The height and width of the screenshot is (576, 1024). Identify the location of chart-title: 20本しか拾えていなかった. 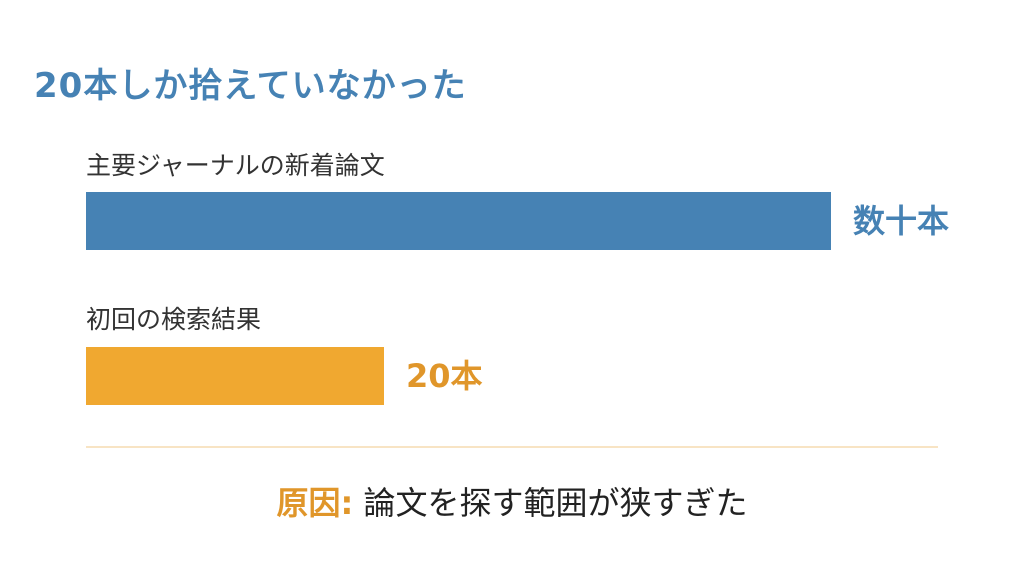
(250, 86).